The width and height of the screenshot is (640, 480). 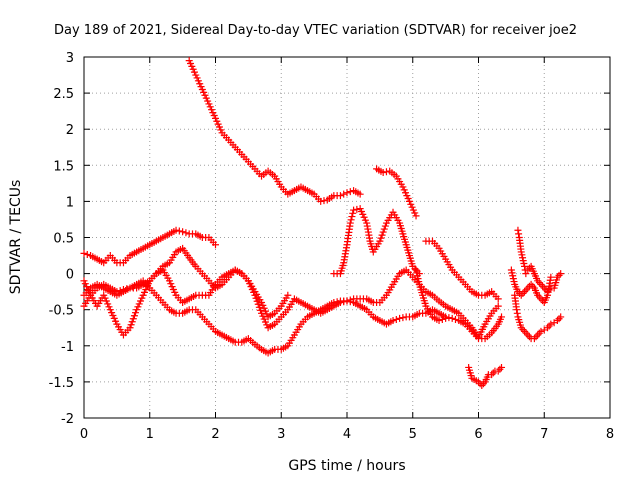 What do you see at coordinates (63, 166) in the screenshot?
I see `y-tick-label: 1.5` at bounding box center [63, 166].